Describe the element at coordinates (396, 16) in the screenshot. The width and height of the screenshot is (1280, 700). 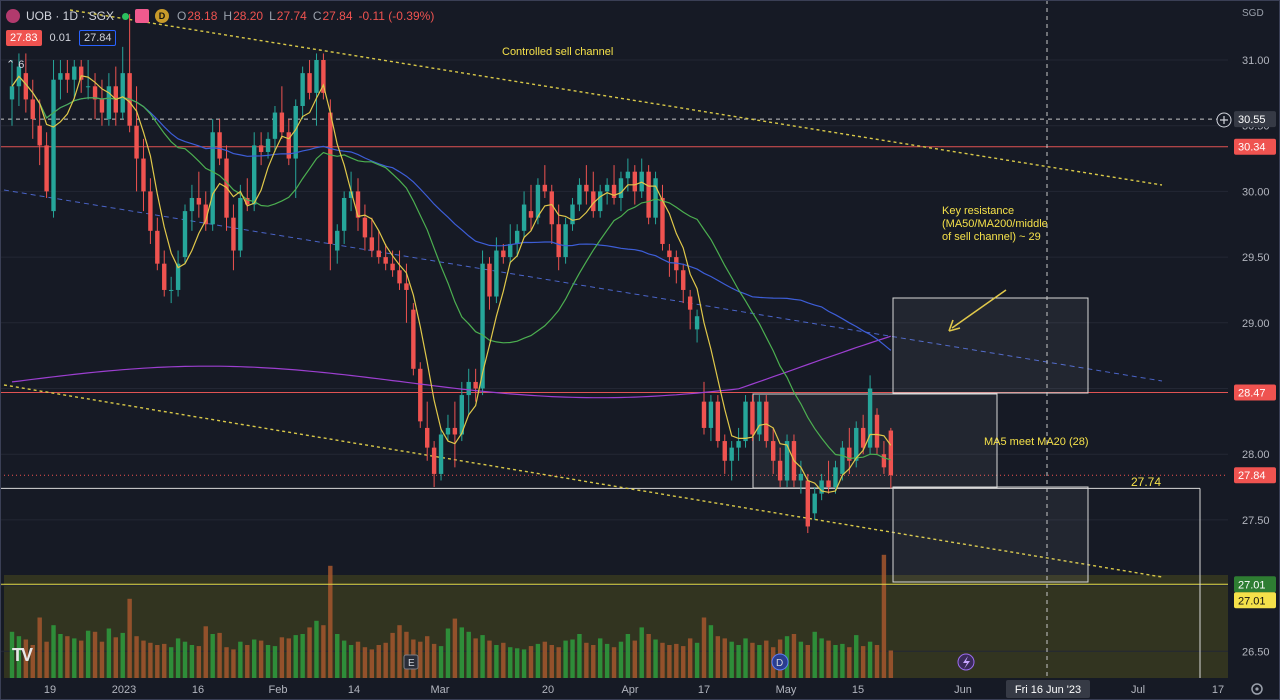
I see `price-change: -0.11 (-0.39%)` at that location.